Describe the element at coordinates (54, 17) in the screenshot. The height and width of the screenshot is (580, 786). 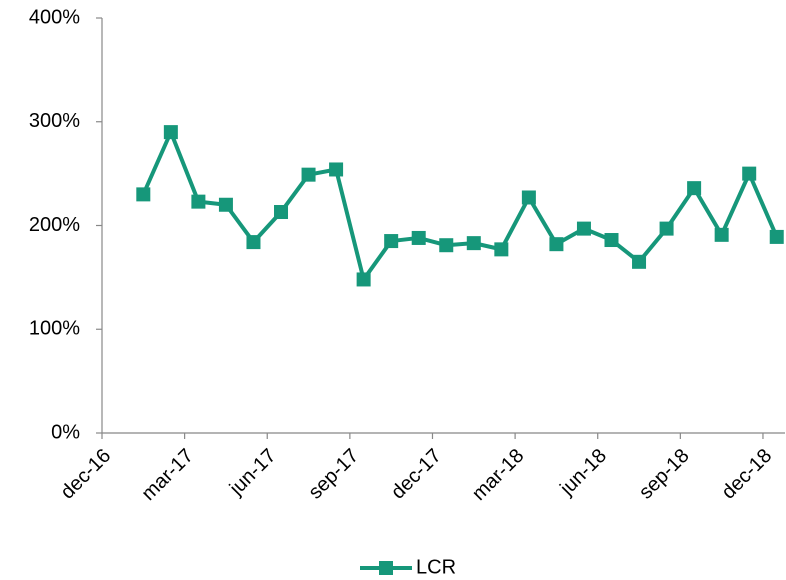
I see `y-tick-label: 400%` at that location.